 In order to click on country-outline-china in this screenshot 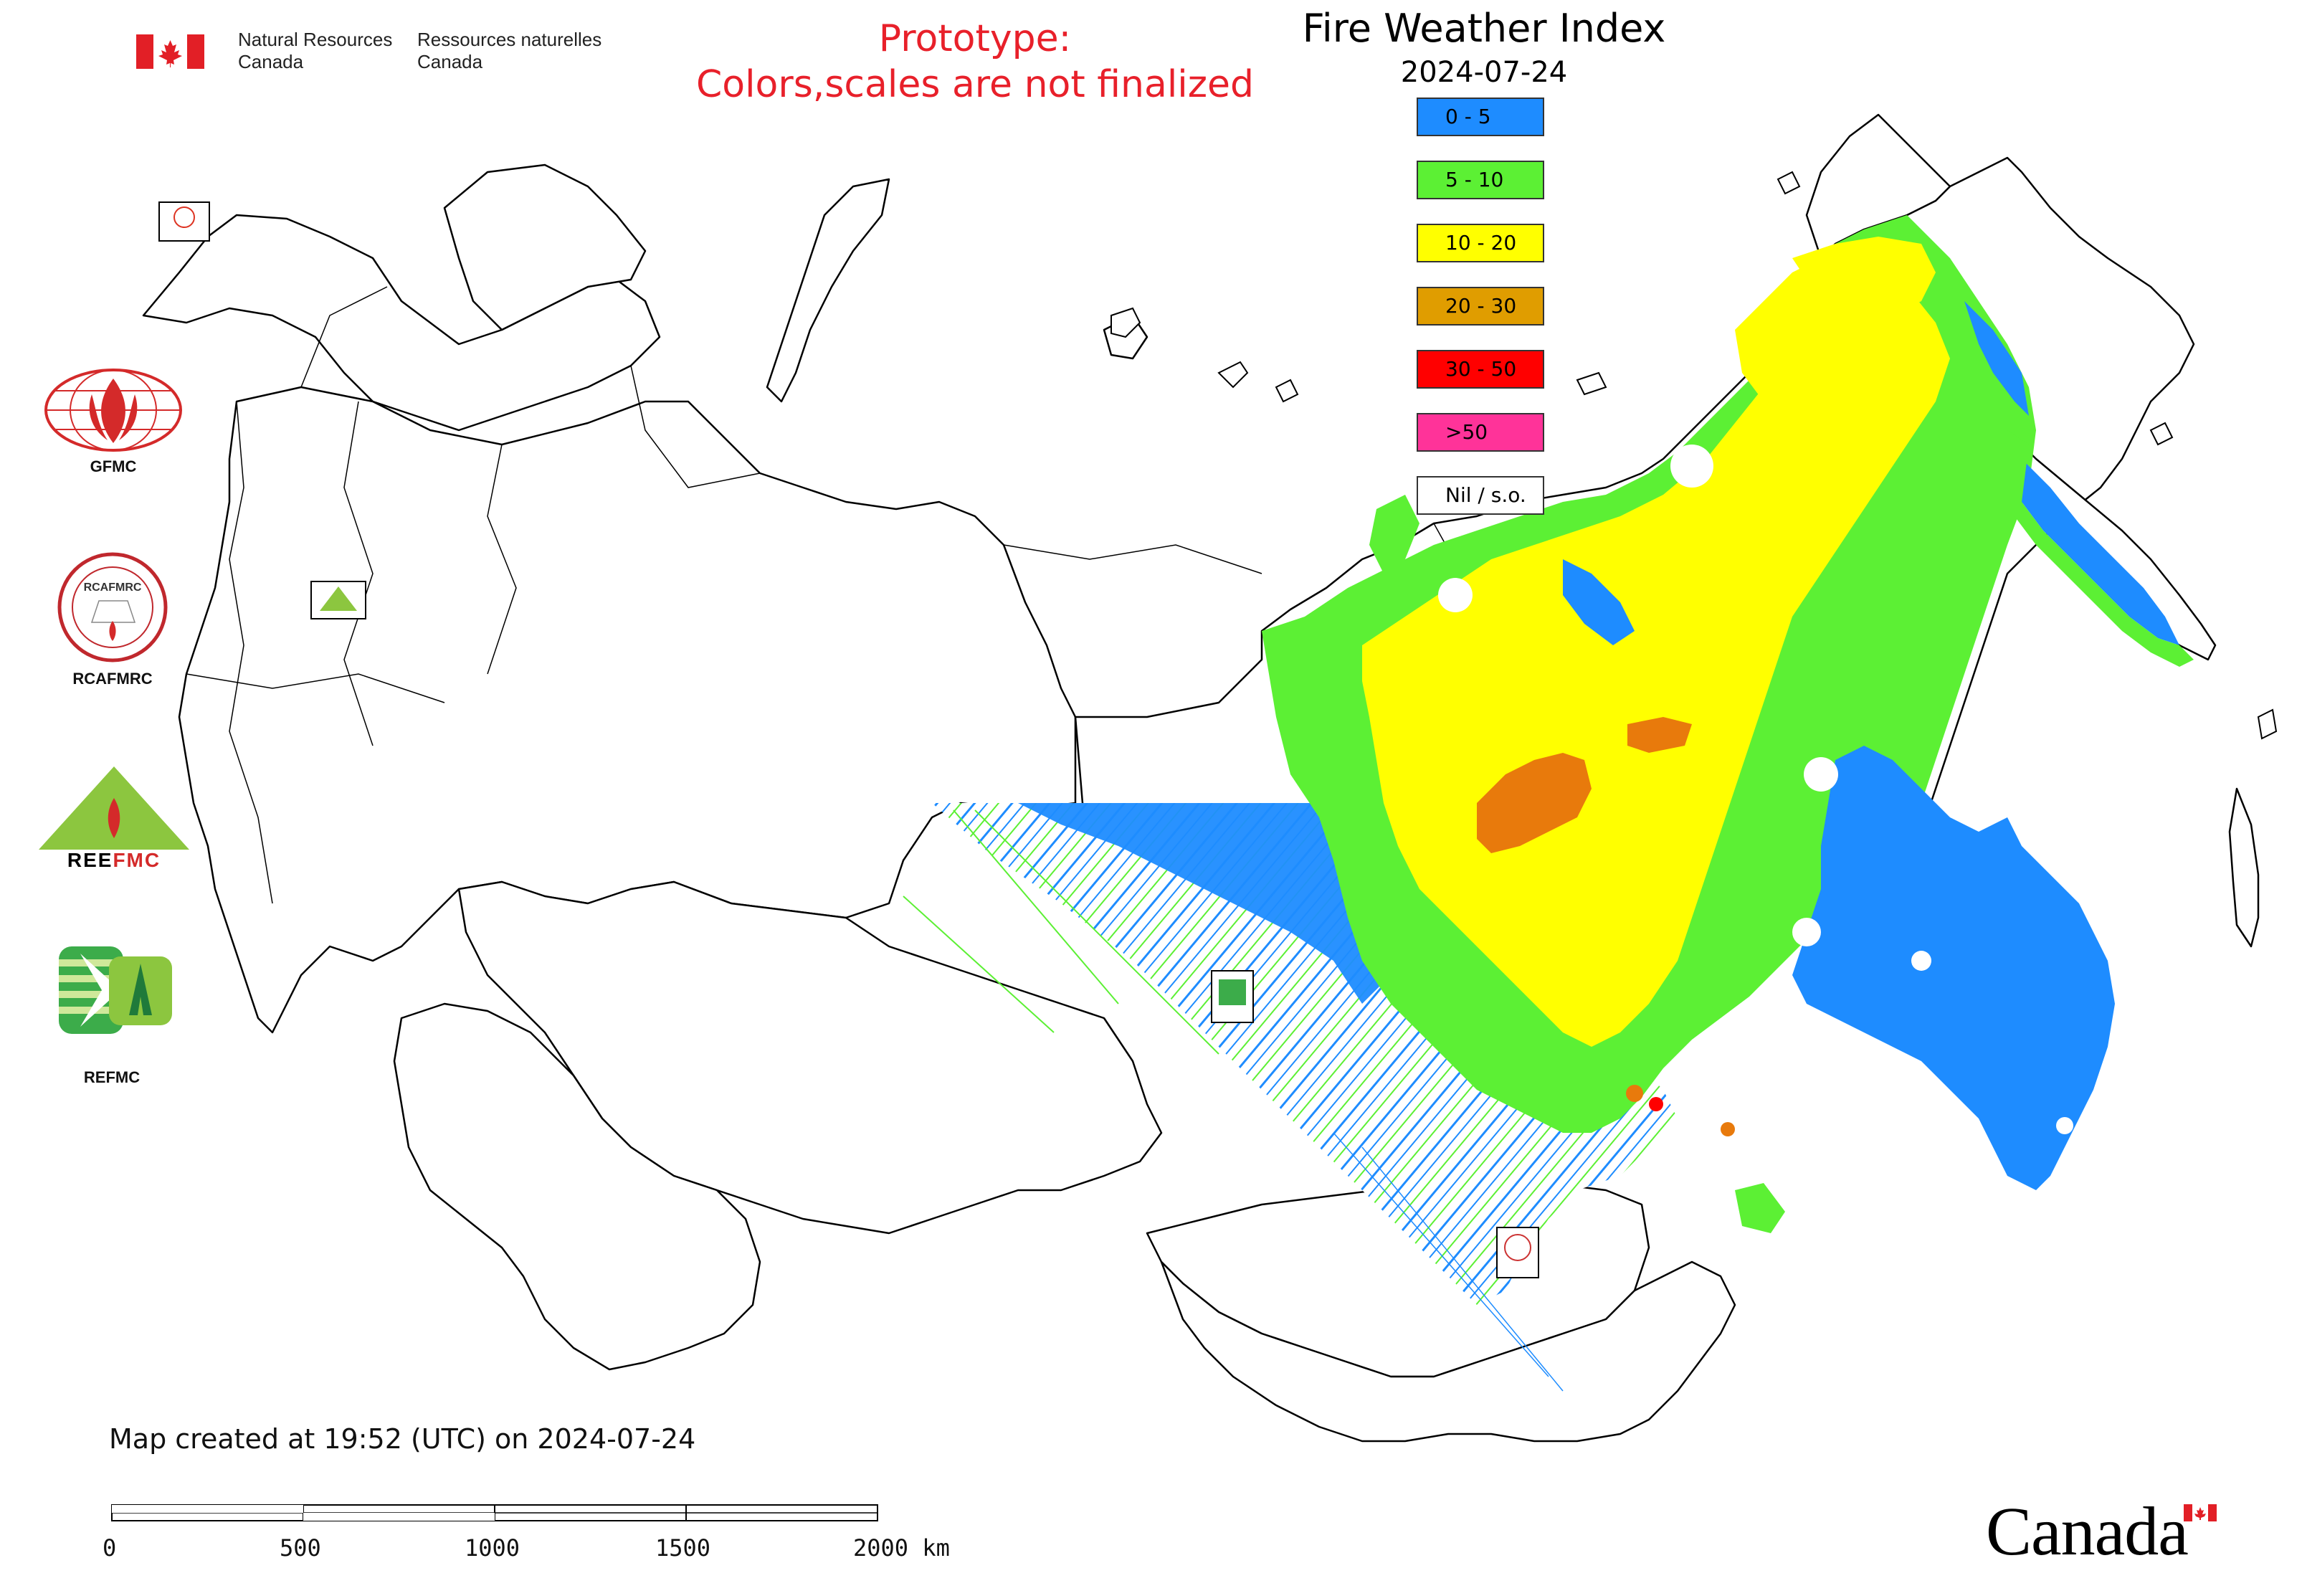, I will do `click(1448, 1351)`.